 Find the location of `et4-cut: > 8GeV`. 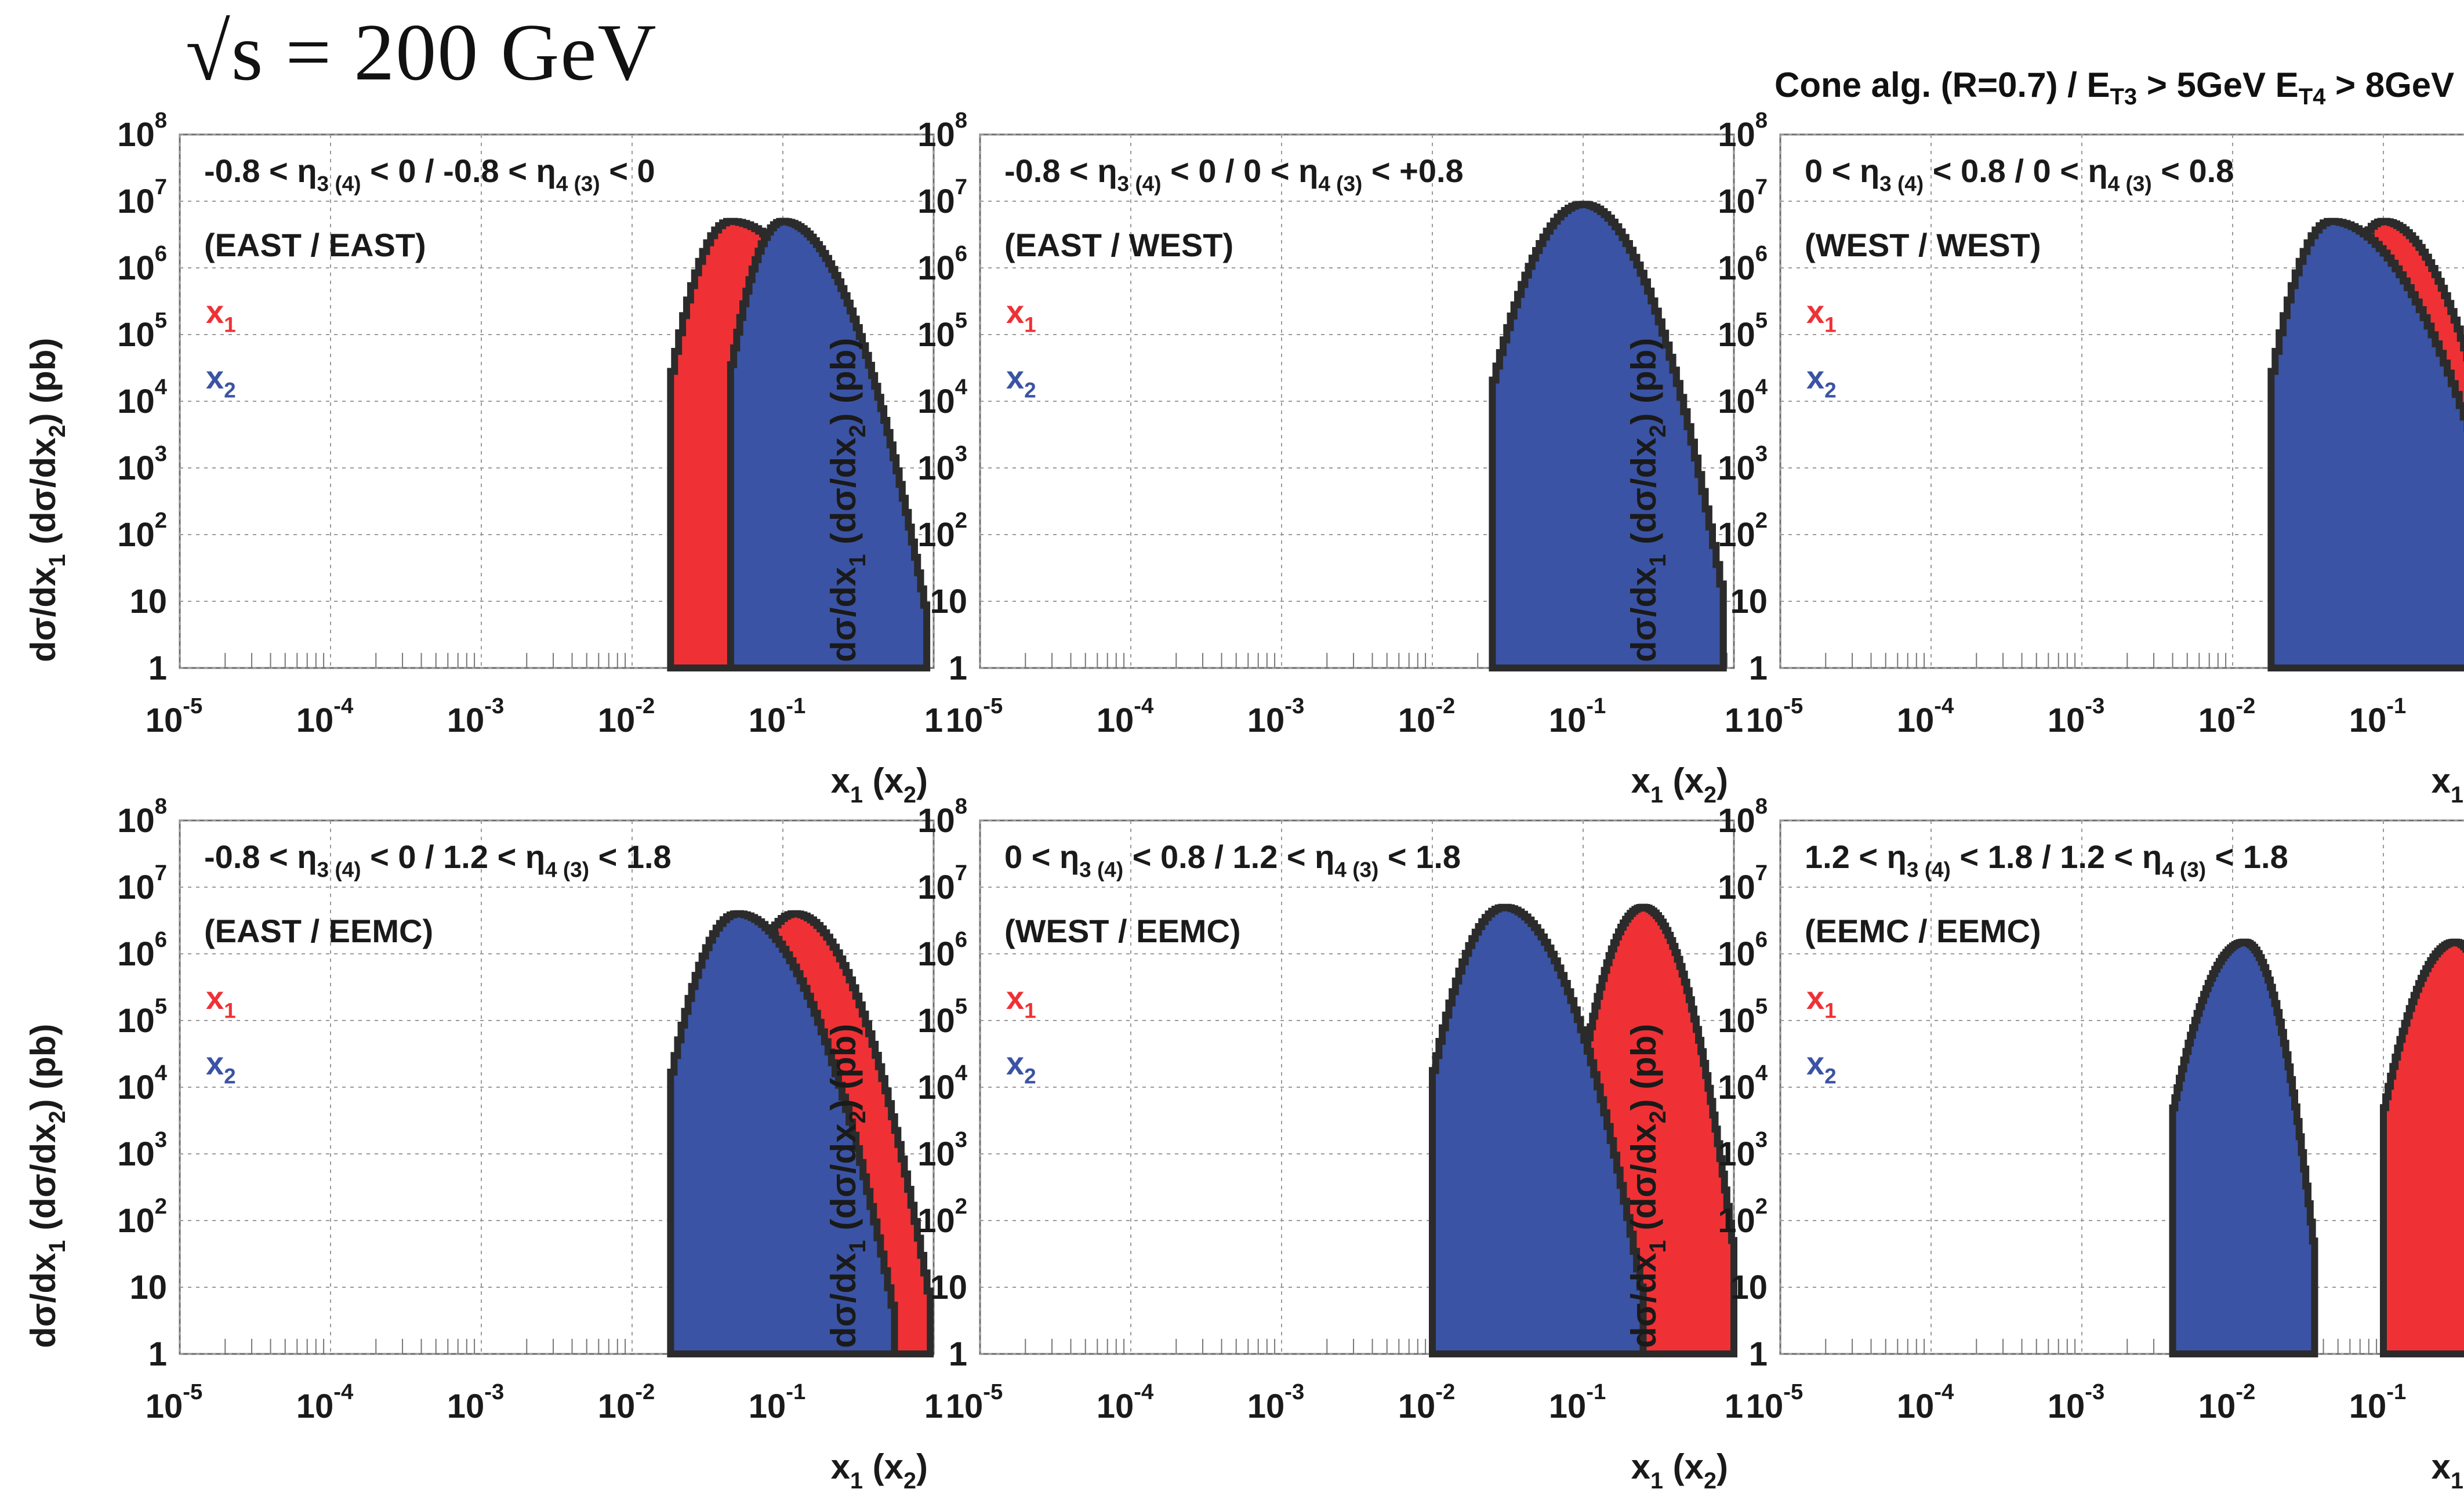

et4-cut: > 8GeV is located at coordinates (2390, 85).